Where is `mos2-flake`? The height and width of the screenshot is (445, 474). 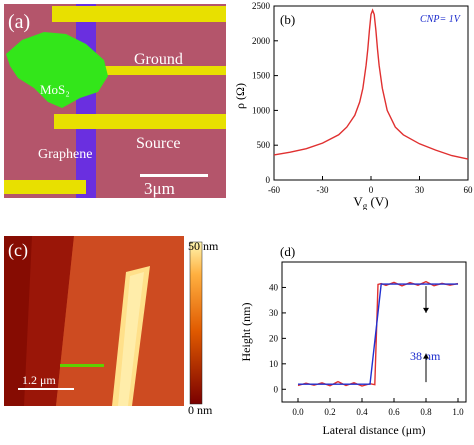
mos2-flake is located at coordinates (57, 70).